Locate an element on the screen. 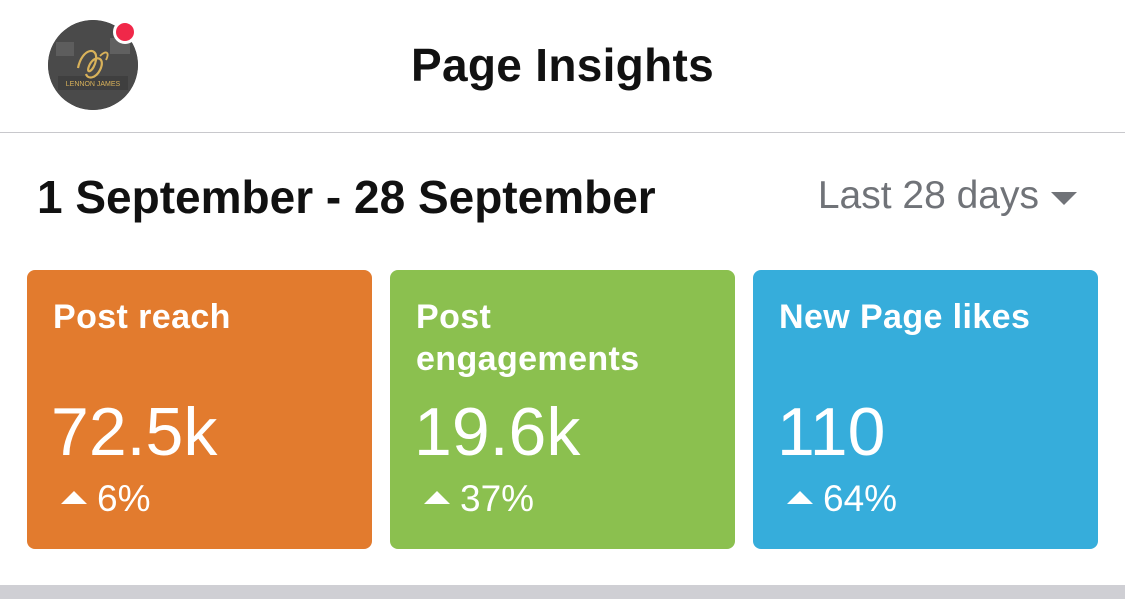  page-title: Page Insights is located at coordinates (562, 65).